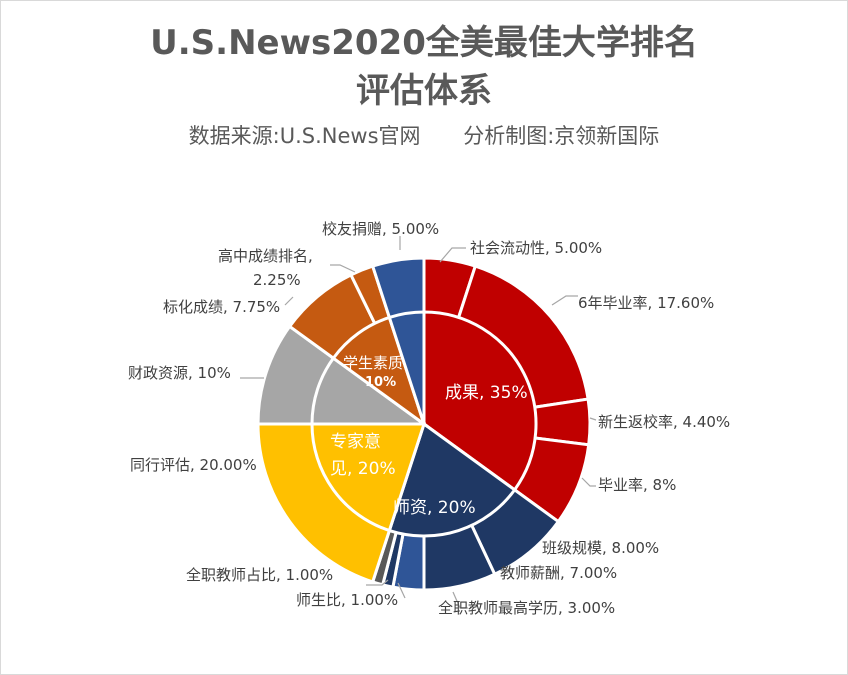 This screenshot has height=675, width=848. I want to click on chart-title-line2: 评估体系, so click(424, 91).